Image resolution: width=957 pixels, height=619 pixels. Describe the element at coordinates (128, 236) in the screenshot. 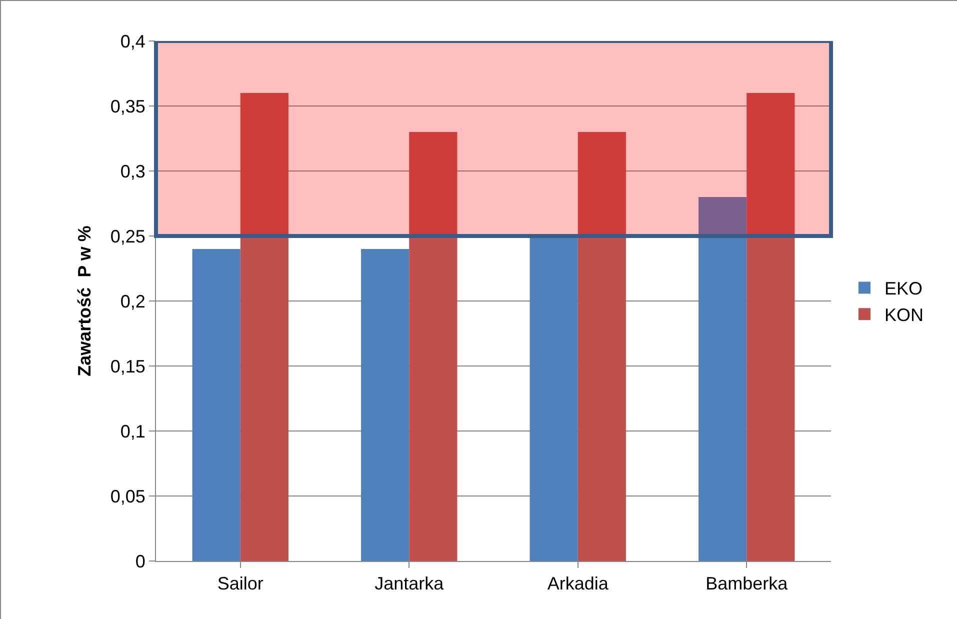

I see `y-tick-label: 0,25` at that location.